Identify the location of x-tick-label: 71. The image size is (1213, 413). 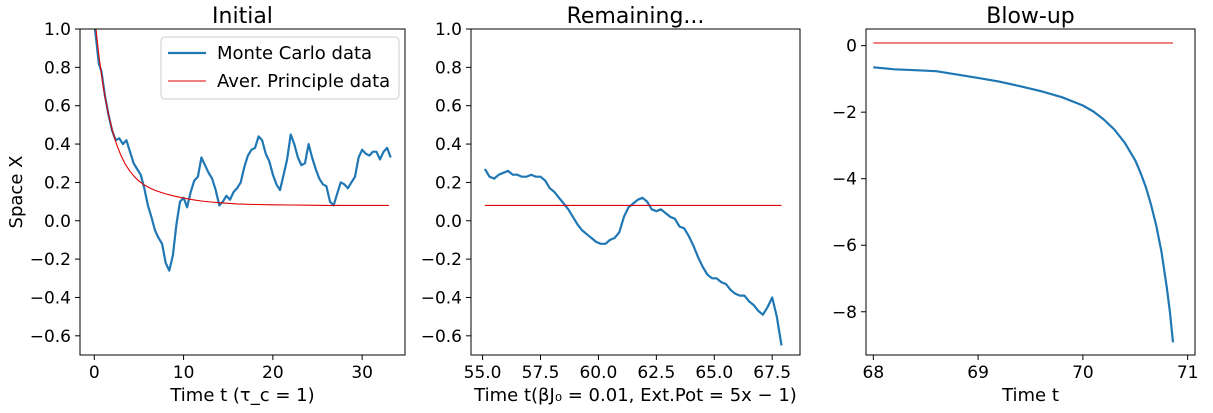
(1188, 373).